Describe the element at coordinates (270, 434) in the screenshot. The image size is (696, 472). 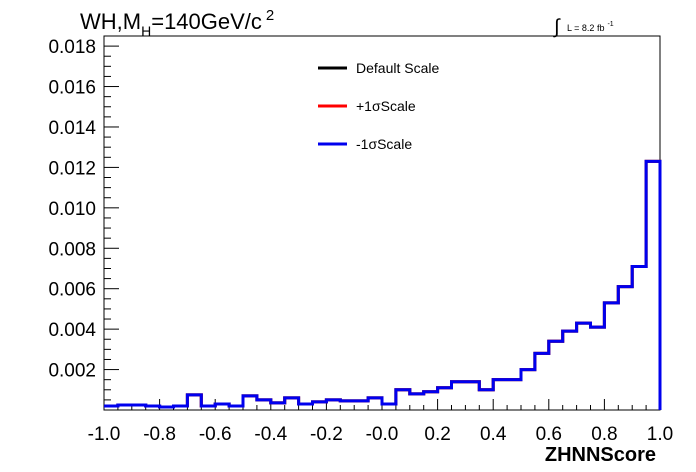
I see `x-tick-label: -0.4` at that location.